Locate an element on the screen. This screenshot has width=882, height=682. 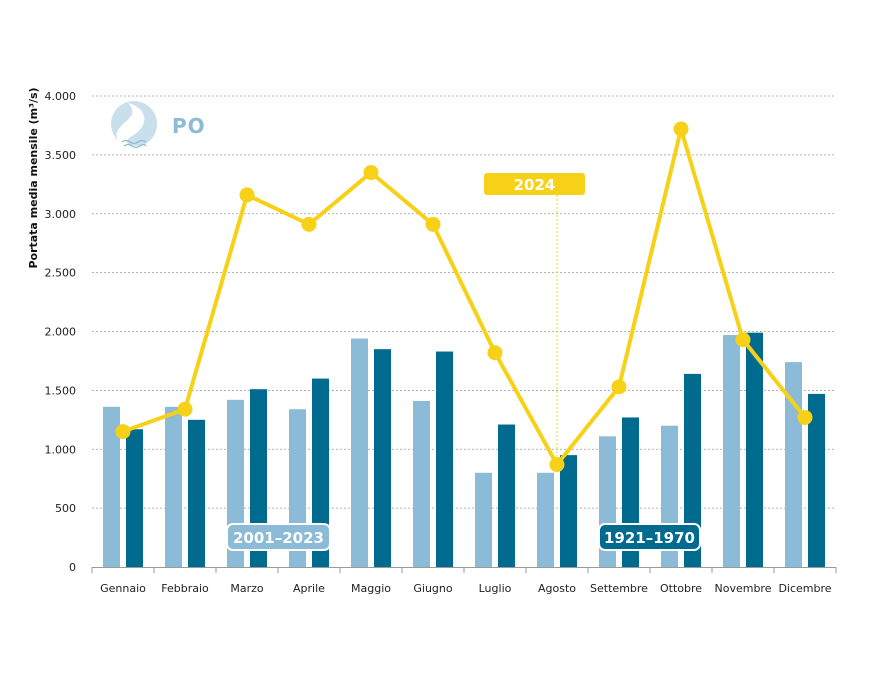
y-tick-label: 500 is located at coordinates (65, 508).